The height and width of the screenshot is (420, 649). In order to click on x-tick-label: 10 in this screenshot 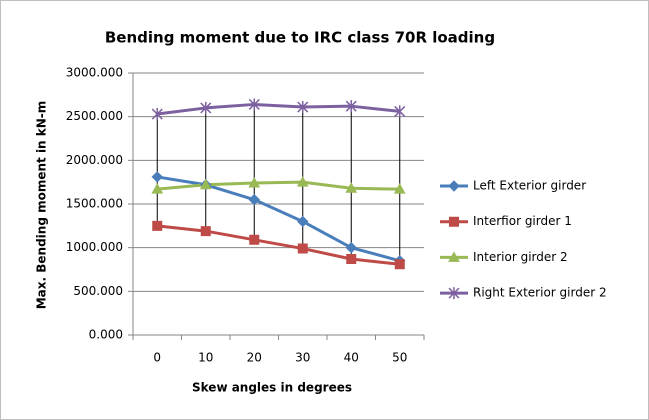, I will do `click(205, 358)`.